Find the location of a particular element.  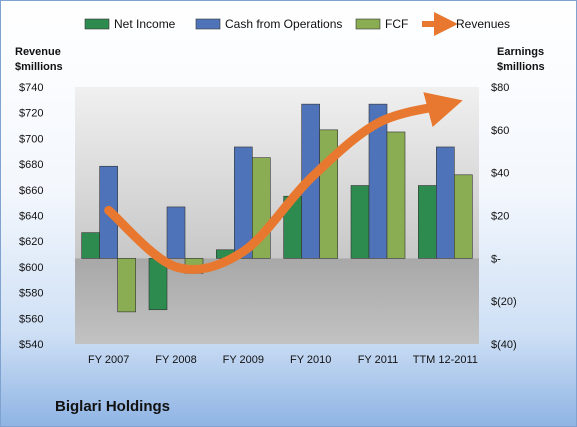

legend-swatch-net-income is located at coordinates (97, 24).